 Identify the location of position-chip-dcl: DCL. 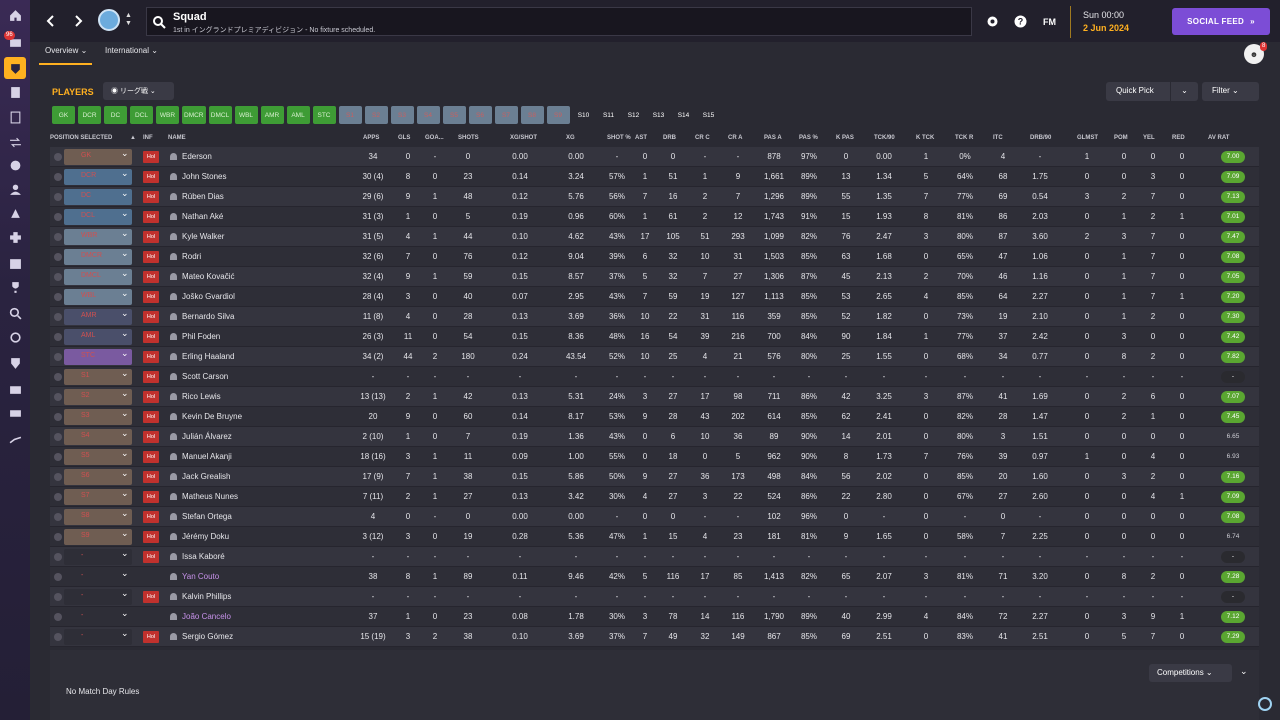
(141, 115).